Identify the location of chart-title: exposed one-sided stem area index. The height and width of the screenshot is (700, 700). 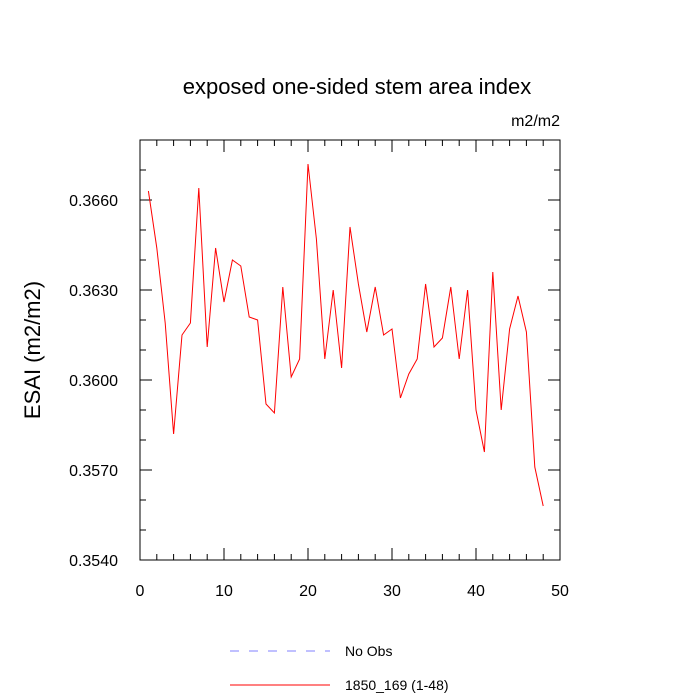
(357, 86).